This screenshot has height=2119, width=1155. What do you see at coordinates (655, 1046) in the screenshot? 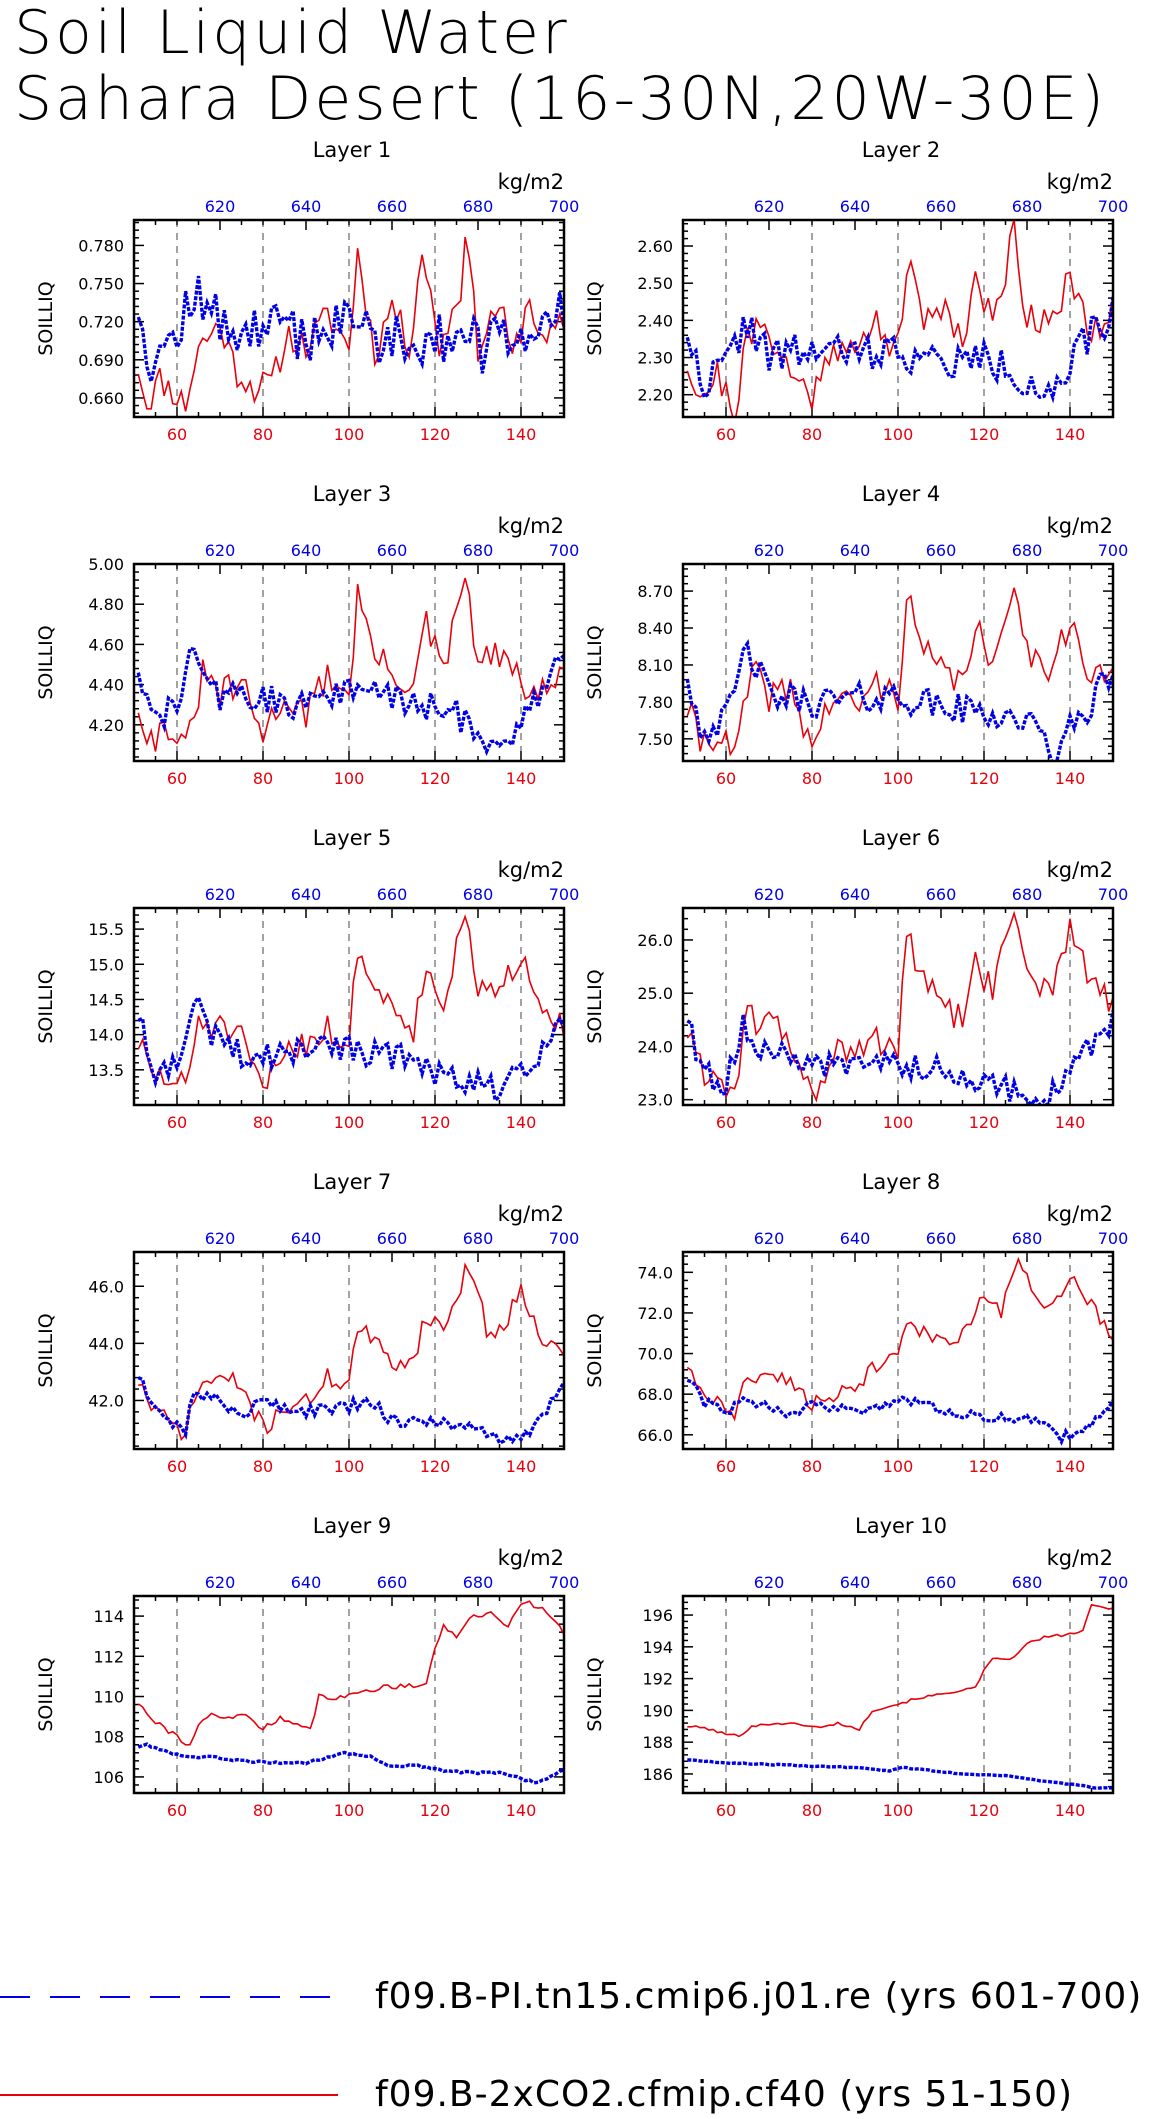
I see `y-tick-label: 24.0` at bounding box center [655, 1046].